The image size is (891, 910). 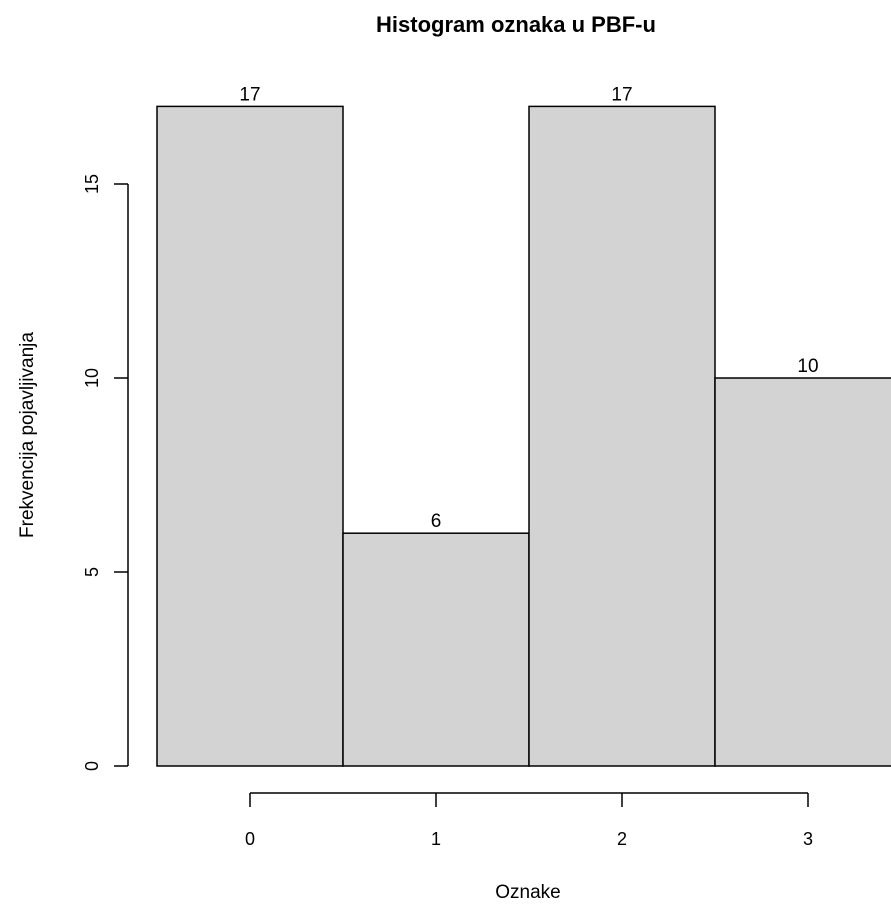 What do you see at coordinates (92, 766) in the screenshot?
I see `y-tick-label: 0` at bounding box center [92, 766].